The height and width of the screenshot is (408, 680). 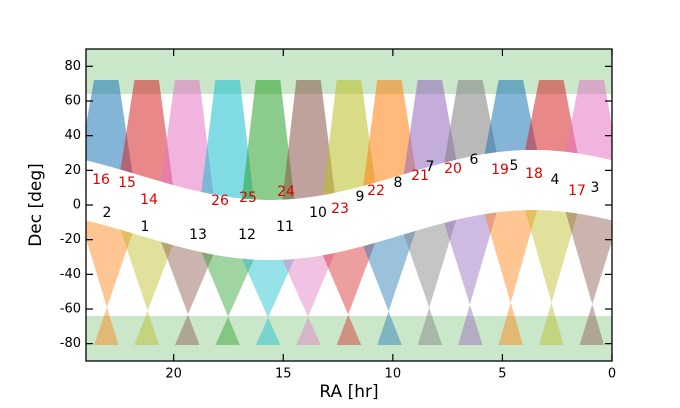 What do you see at coordinates (340, 209) in the screenshot?
I see `sector-label: 23` at bounding box center [340, 209].